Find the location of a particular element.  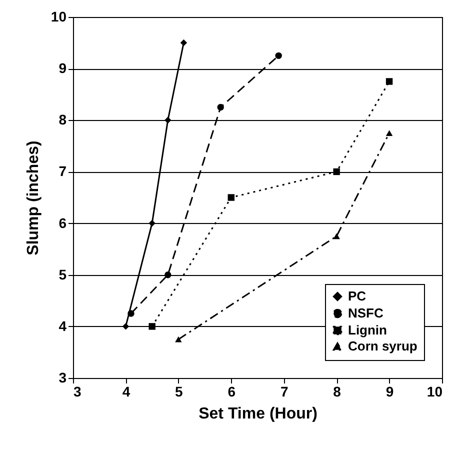

y-tick-label: 10 is located at coordinates (58, 16).